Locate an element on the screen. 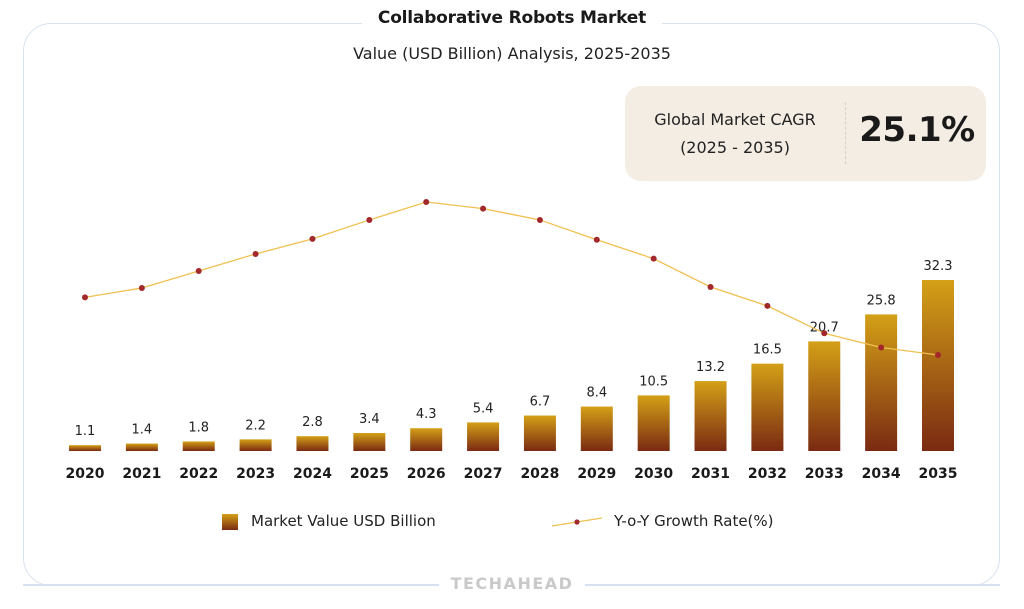 The width and height of the screenshot is (1024, 609). bar-2030 is located at coordinates (653, 423).